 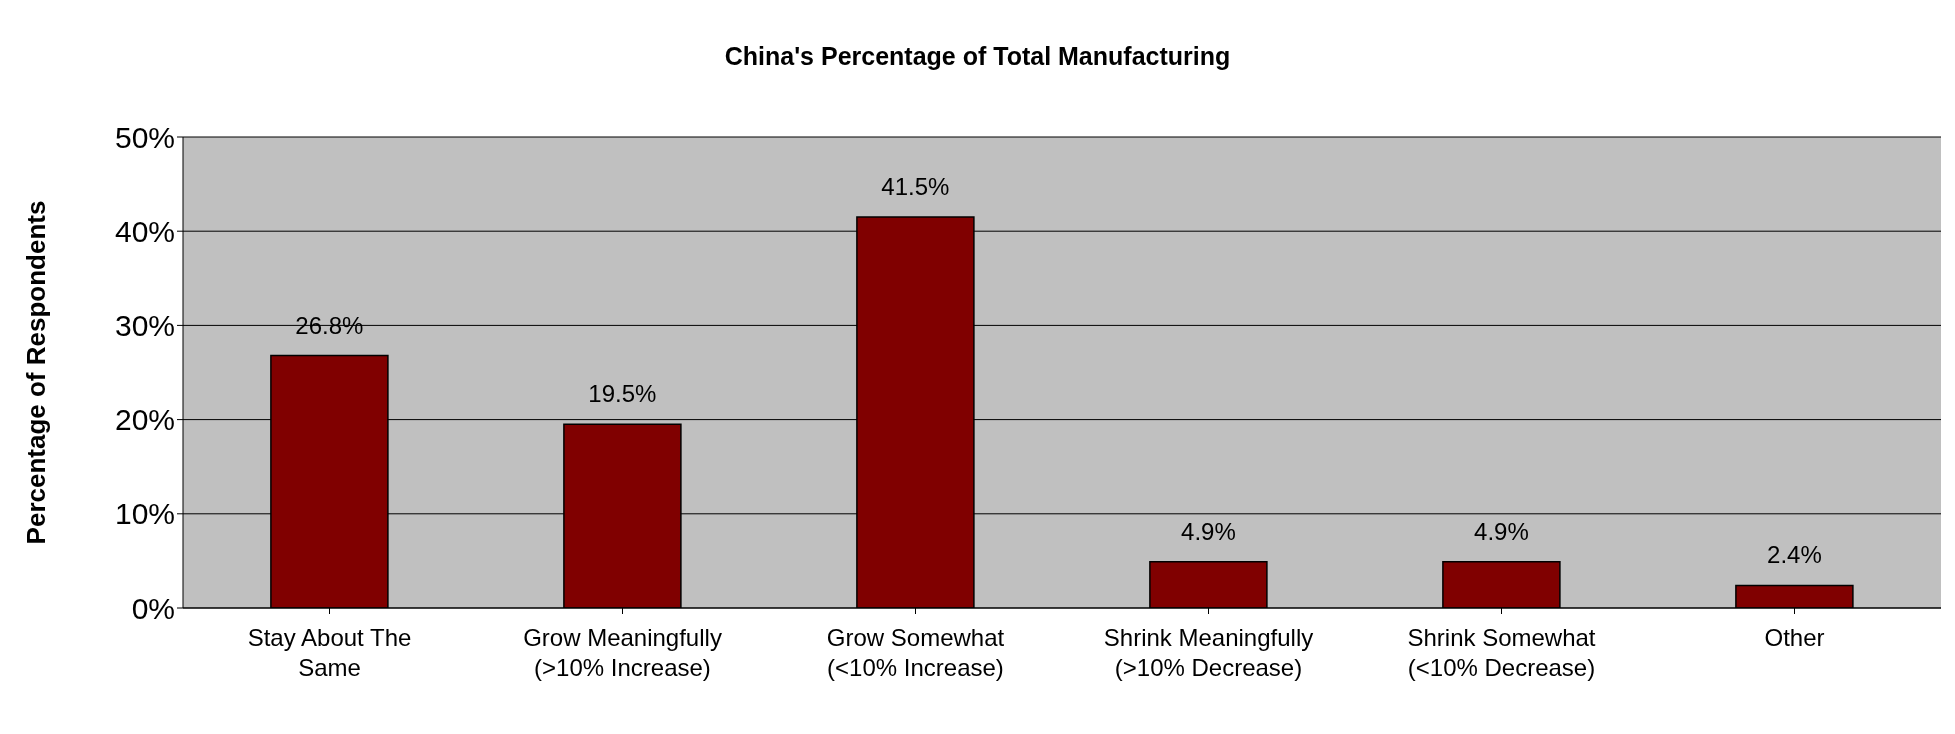 What do you see at coordinates (1501, 652) in the screenshot?
I see `x-tick-label: Shrink Somewhat (<10% Decrease)` at bounding box center [1501, 652].